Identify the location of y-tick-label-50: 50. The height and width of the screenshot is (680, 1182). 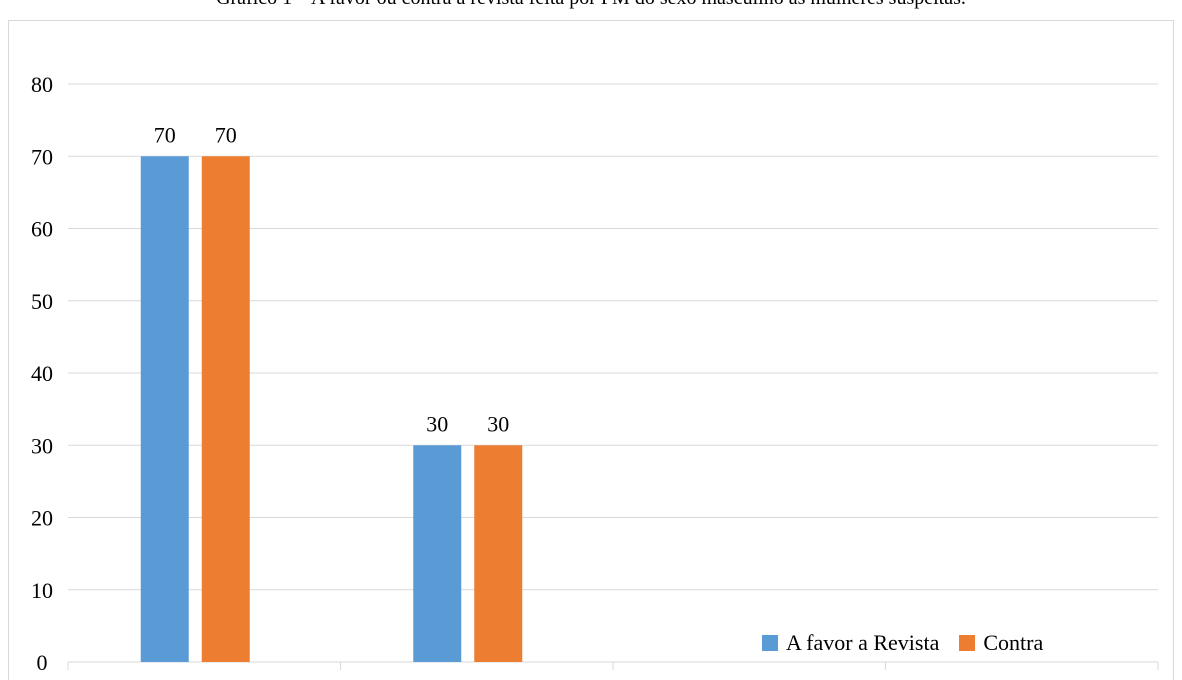
(42, 301).